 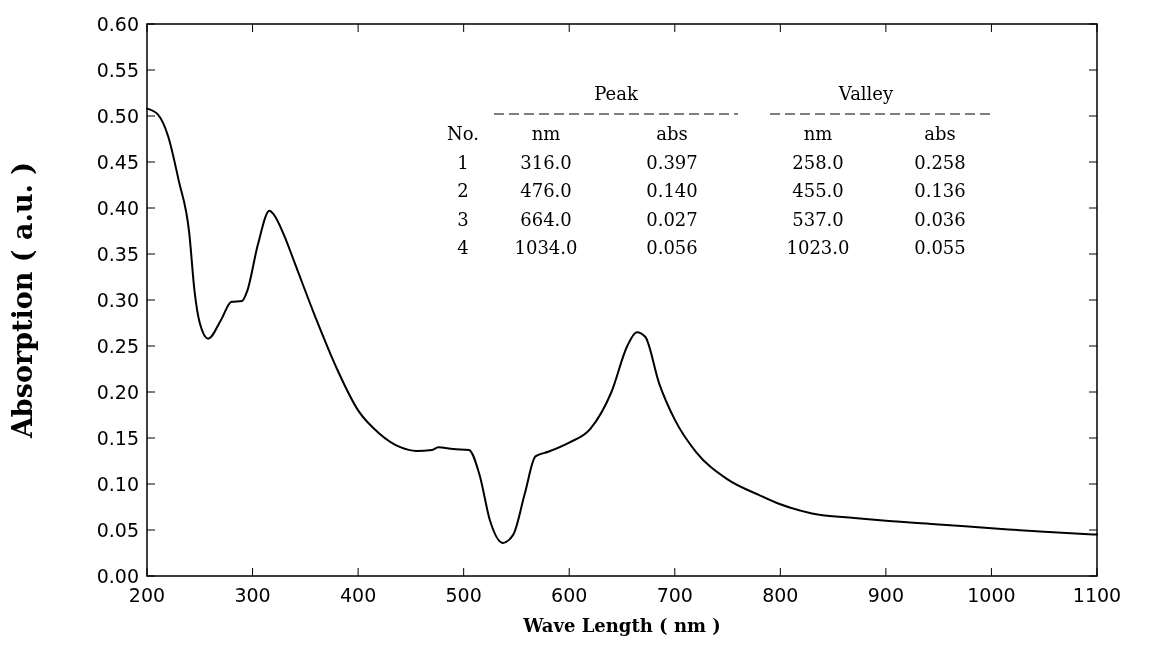 I want to click on x-tick-label: 700, so click(x=674, y=595).